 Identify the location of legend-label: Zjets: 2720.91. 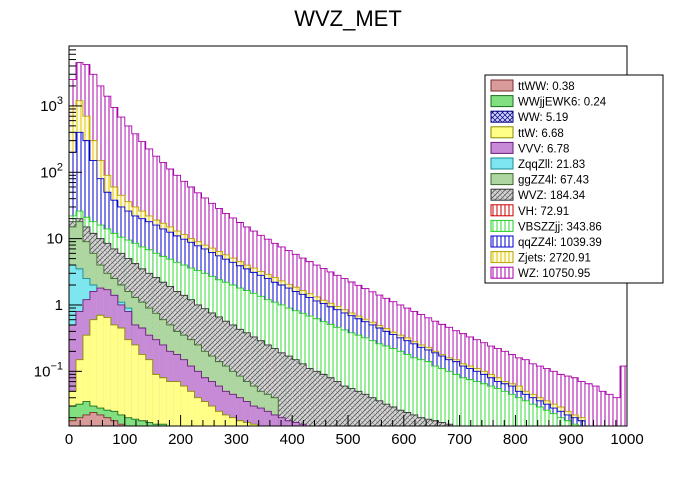
(554, 259).